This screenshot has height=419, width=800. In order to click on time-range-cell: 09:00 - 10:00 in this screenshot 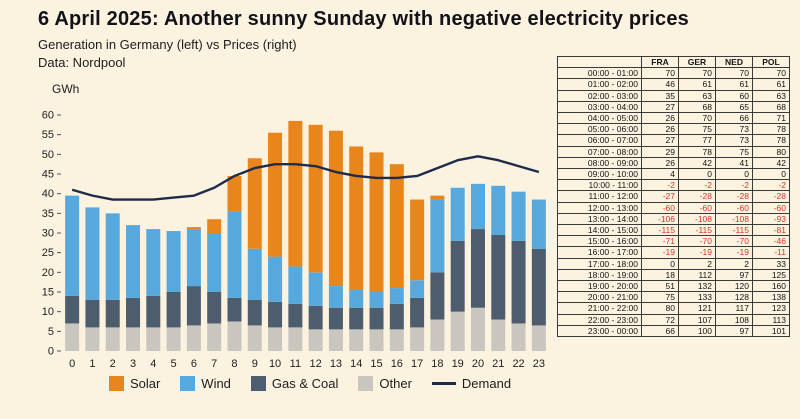, I will do `click(599, 174)`.